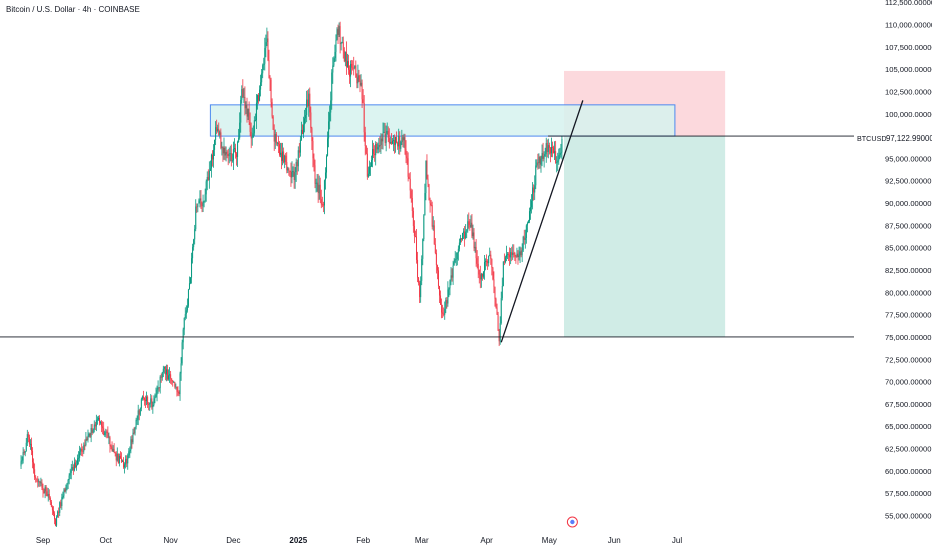  What do you see at coordinates (572, 522) in the screenshot?
I see `event-marker-icon` at bounding box center [572, 522].